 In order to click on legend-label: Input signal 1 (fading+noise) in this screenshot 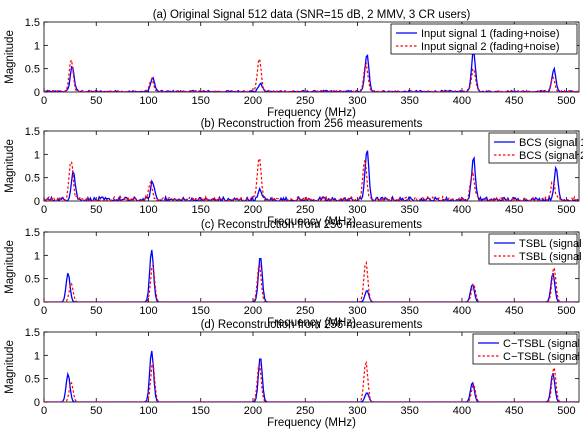, I will do `click(490, 34)`.